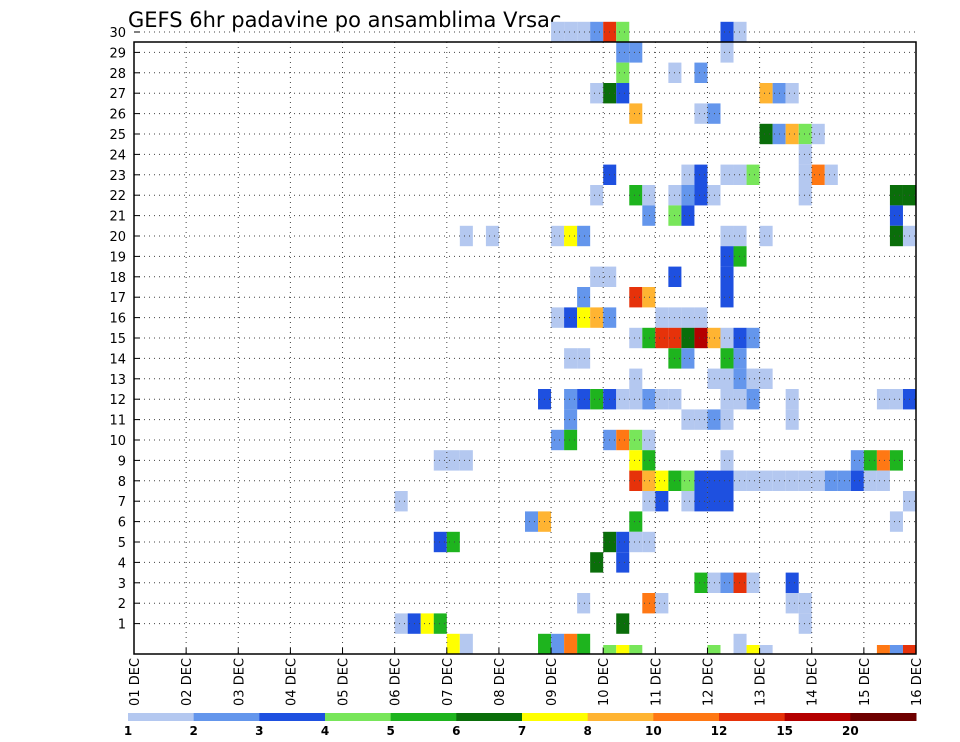 Image resolution: width=960 pixels, height=742 pixels. What do you see at coordinates (122, 502) in the screenshot?
I see `y-tick-label: 7` at bounding box center [122, 502].